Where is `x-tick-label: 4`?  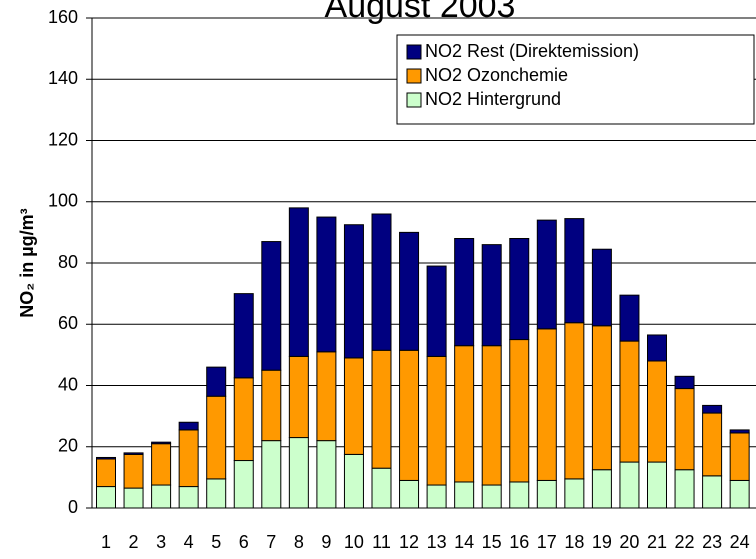
x-tick-label: 4 is located at coordinates (189, 542).